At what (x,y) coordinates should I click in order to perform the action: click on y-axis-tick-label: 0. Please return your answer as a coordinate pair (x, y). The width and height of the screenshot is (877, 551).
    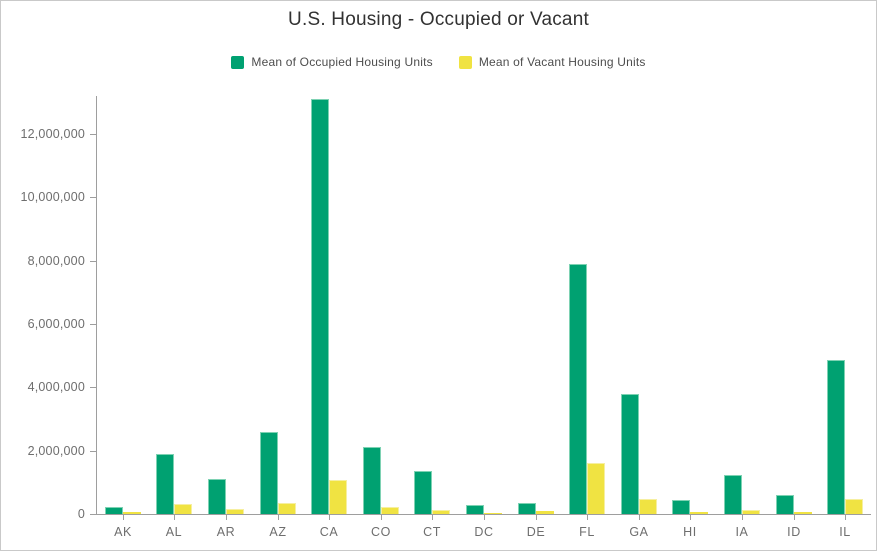
    Looking at the image, I should click on (81, 514).